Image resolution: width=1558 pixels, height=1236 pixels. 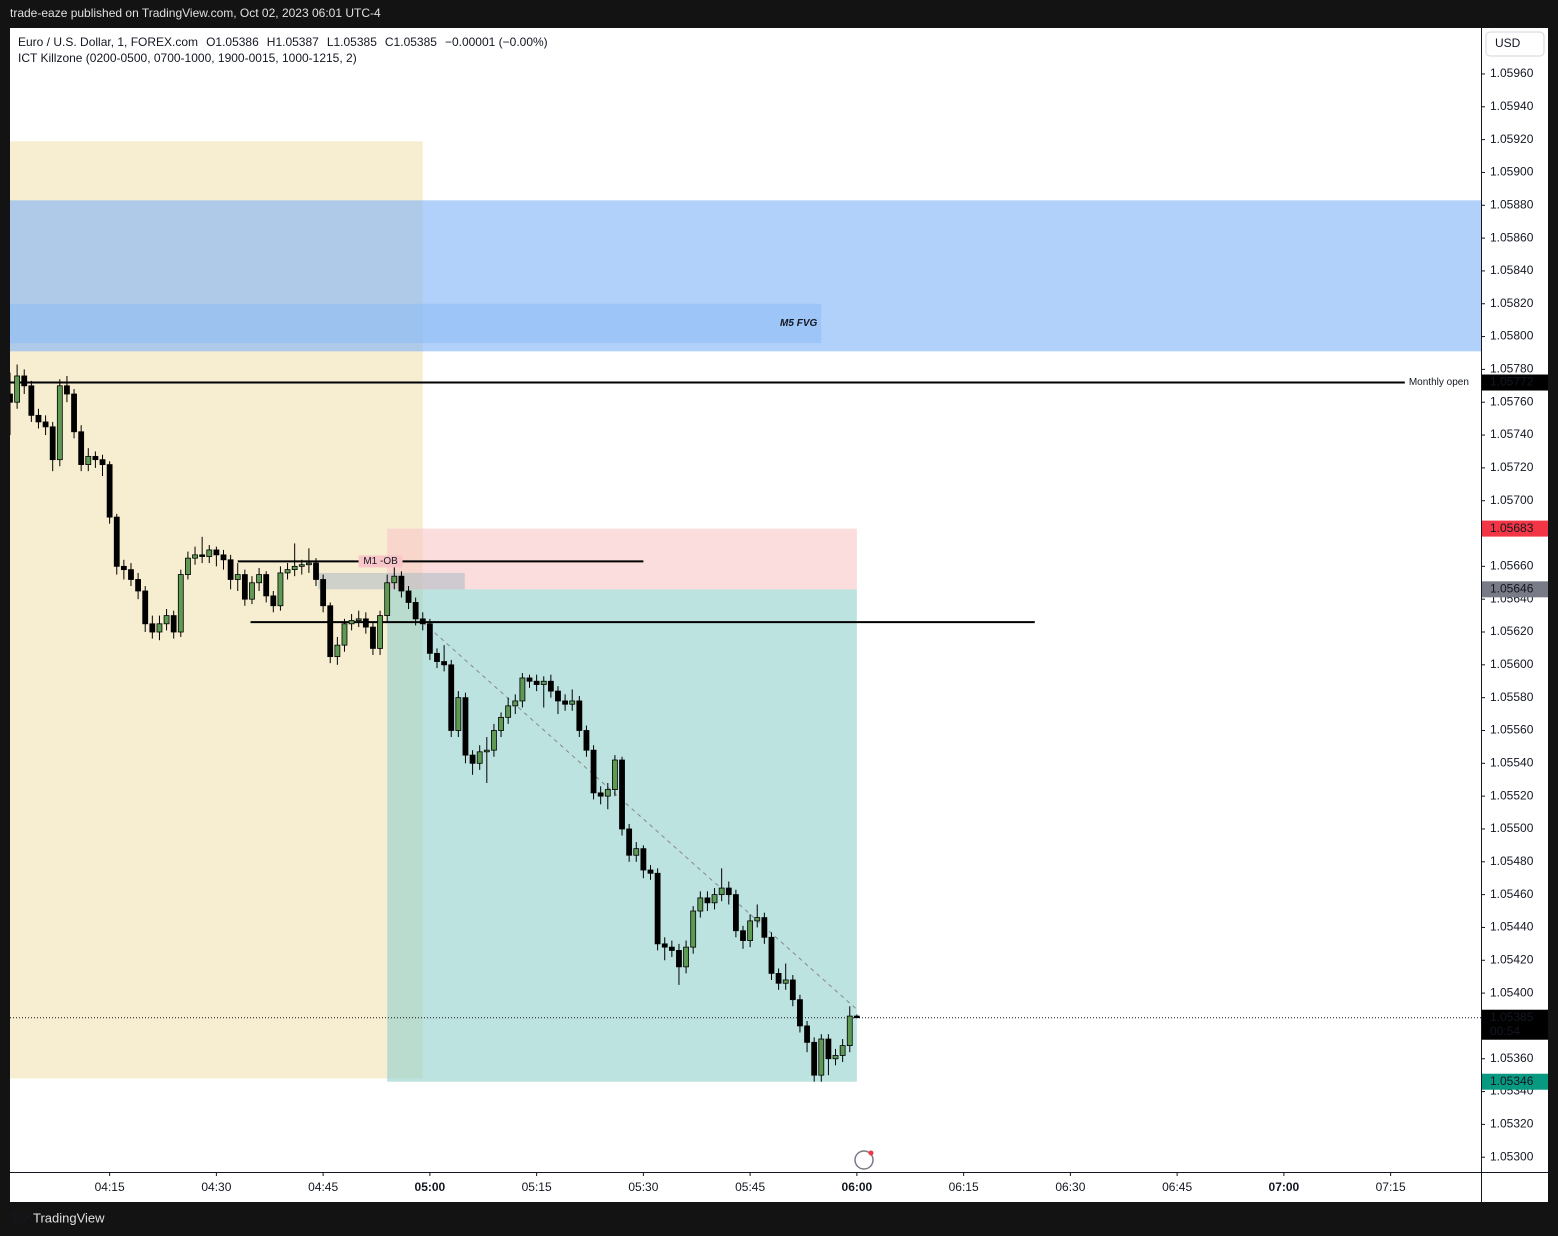 I want to click on y-tick-label: 1.05820, so click(x=1512, y=303).